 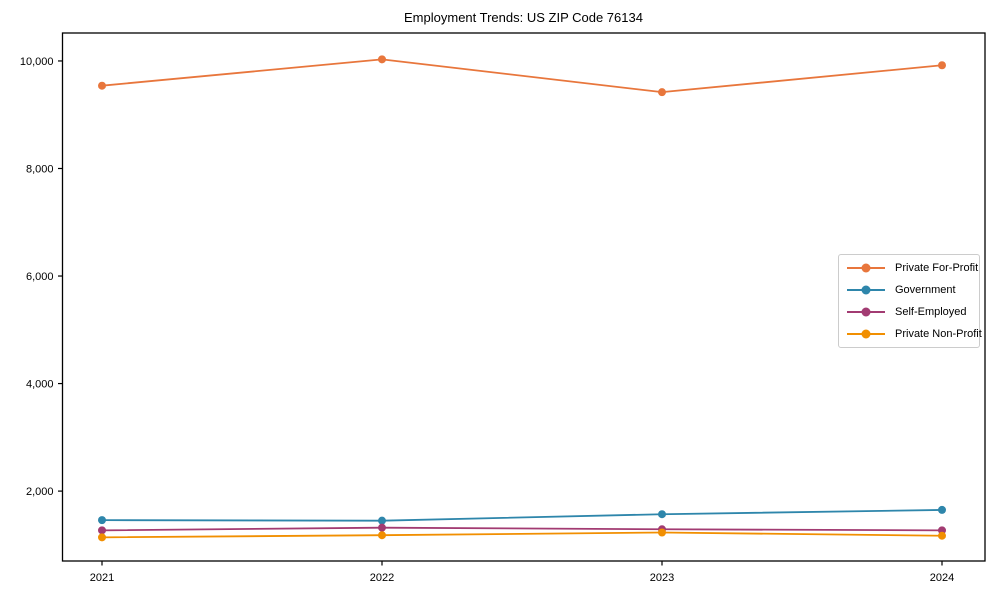 I want to click on series-line-private-non-profit, so click(x=522, y=535).